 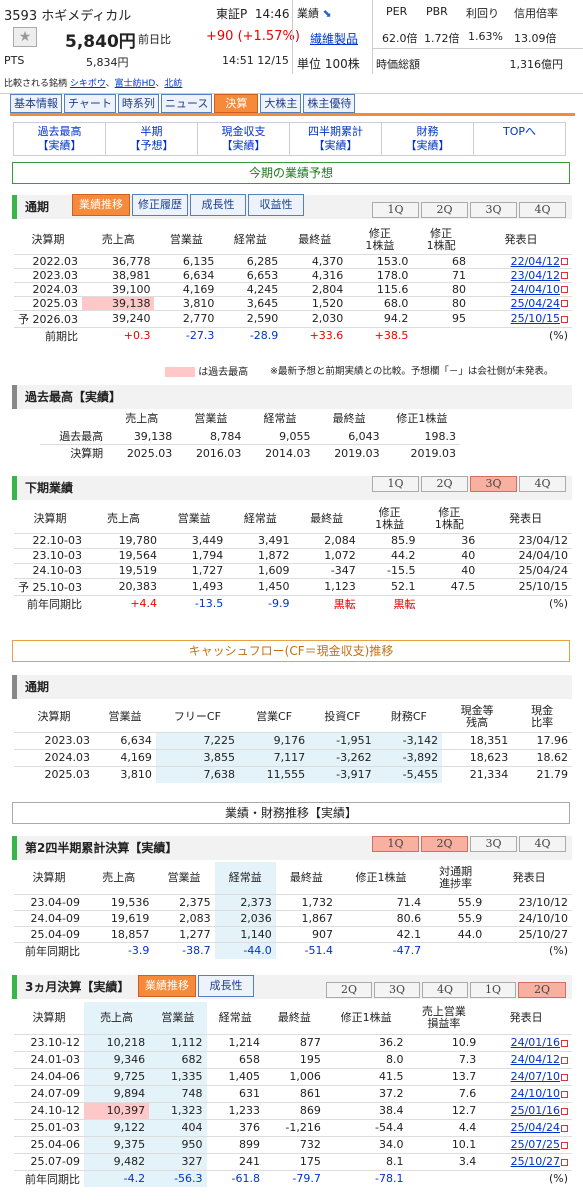 I want to click on date-link: 23/04/12, so click(x=535, y=275).